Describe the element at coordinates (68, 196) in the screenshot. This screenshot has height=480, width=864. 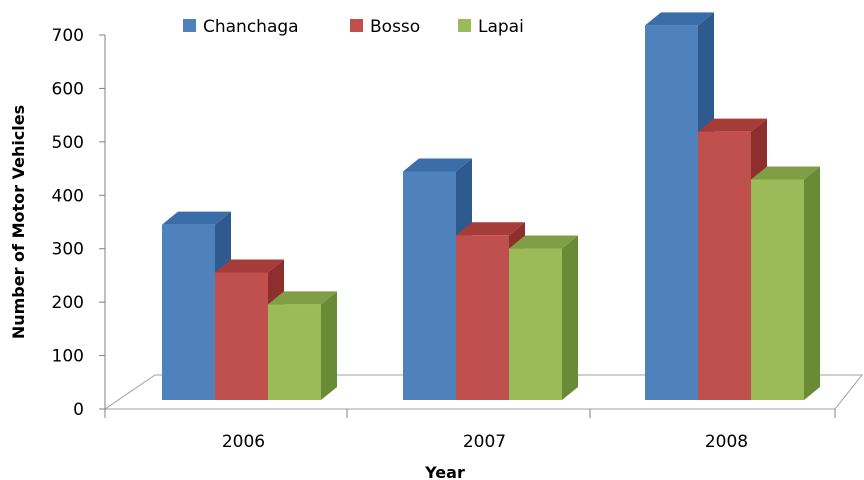
I see `y-tick-label: 400` at that location.